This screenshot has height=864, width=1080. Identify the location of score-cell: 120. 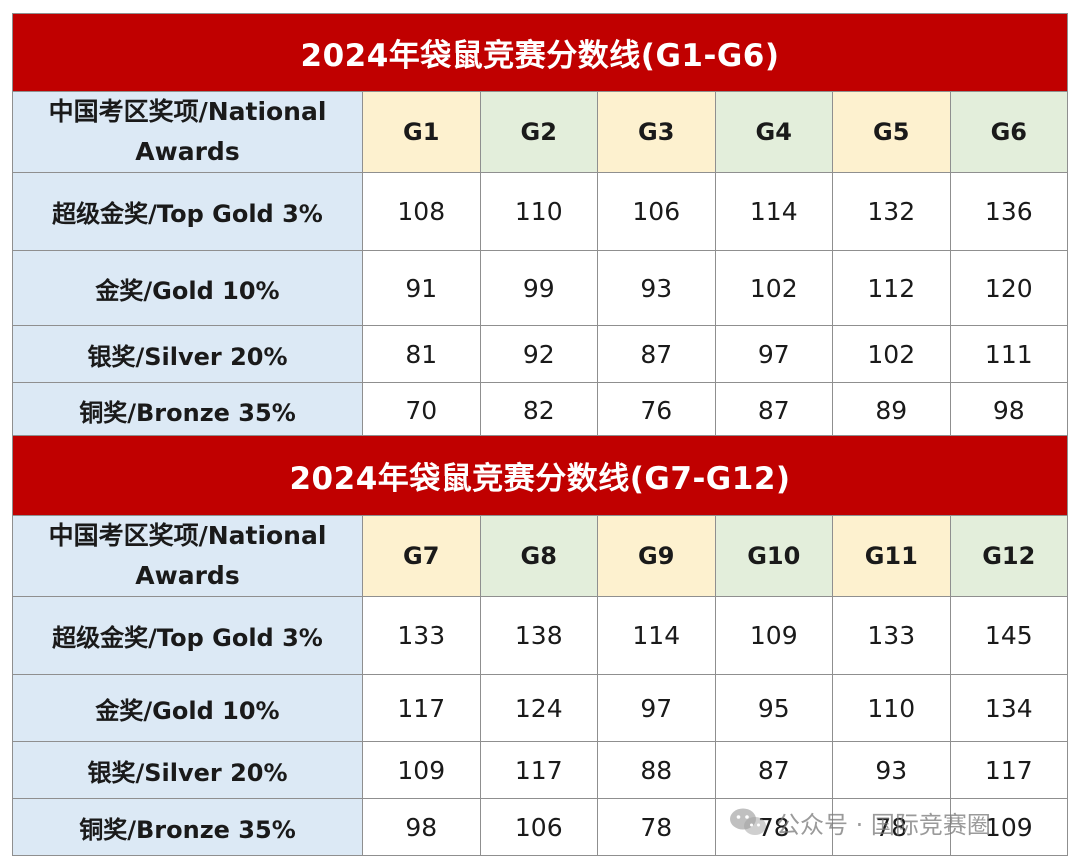
(1009, 288).